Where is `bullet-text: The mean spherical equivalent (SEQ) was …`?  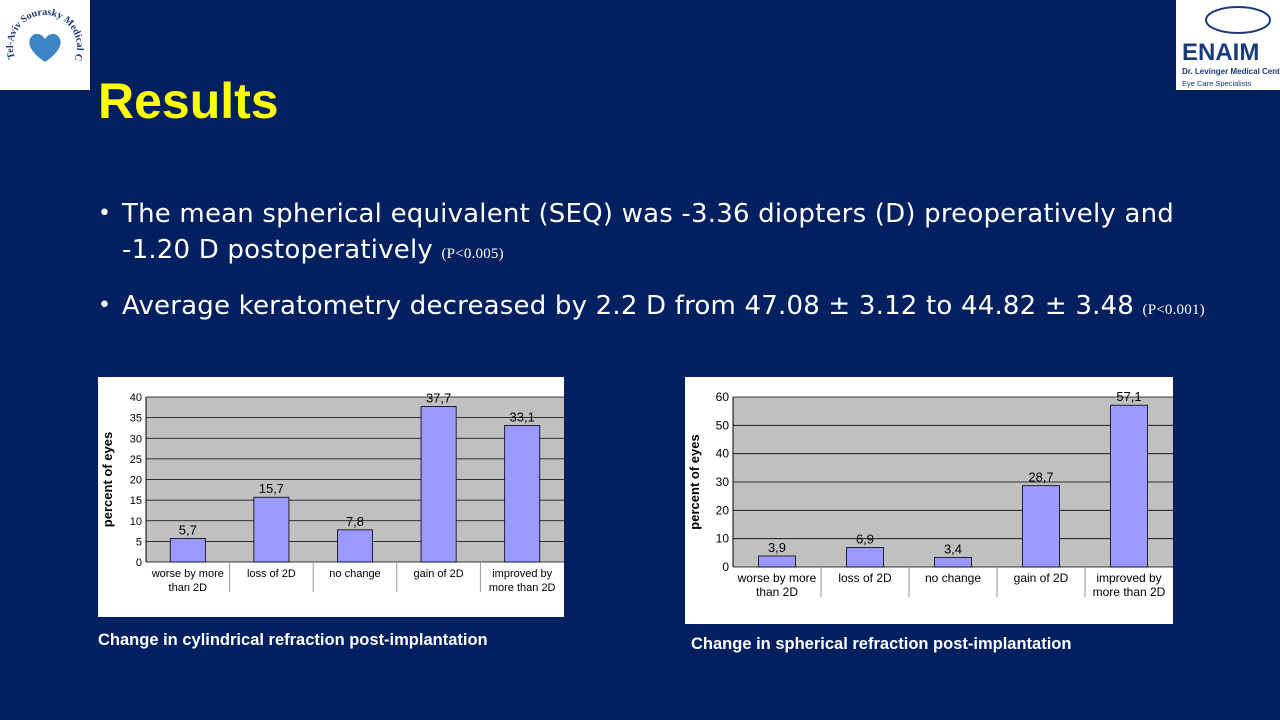 bullet-text: The mean spherical equivalent (SEQ) was … is located at coordinates (648, 232).